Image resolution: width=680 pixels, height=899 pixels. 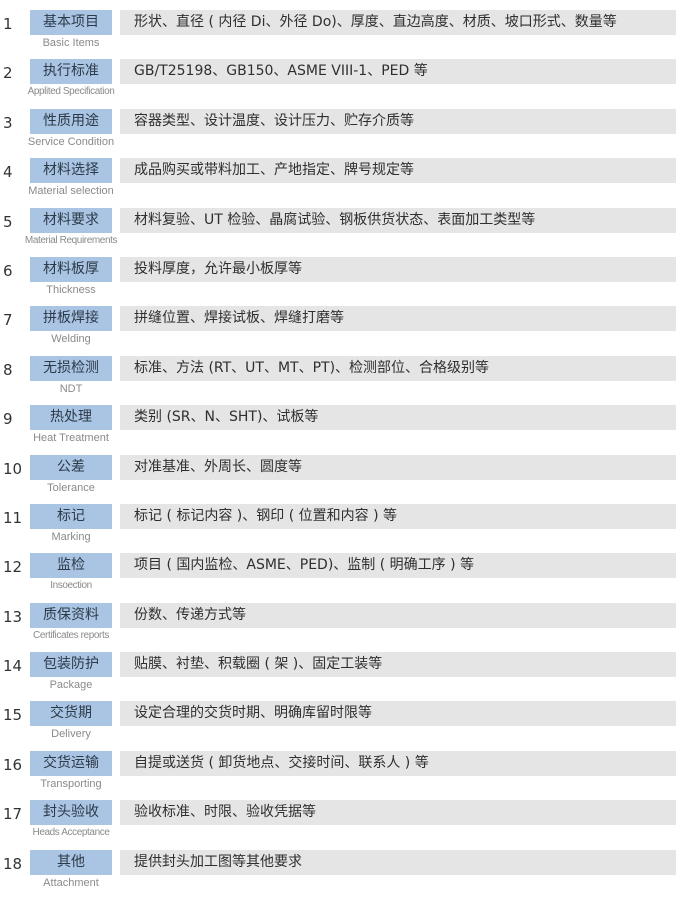 I want to click on list-item: 7 拼板焊接 Welding 拼缝位置、焊接试板、焊缝打磨等, so click(x=340, y=330).